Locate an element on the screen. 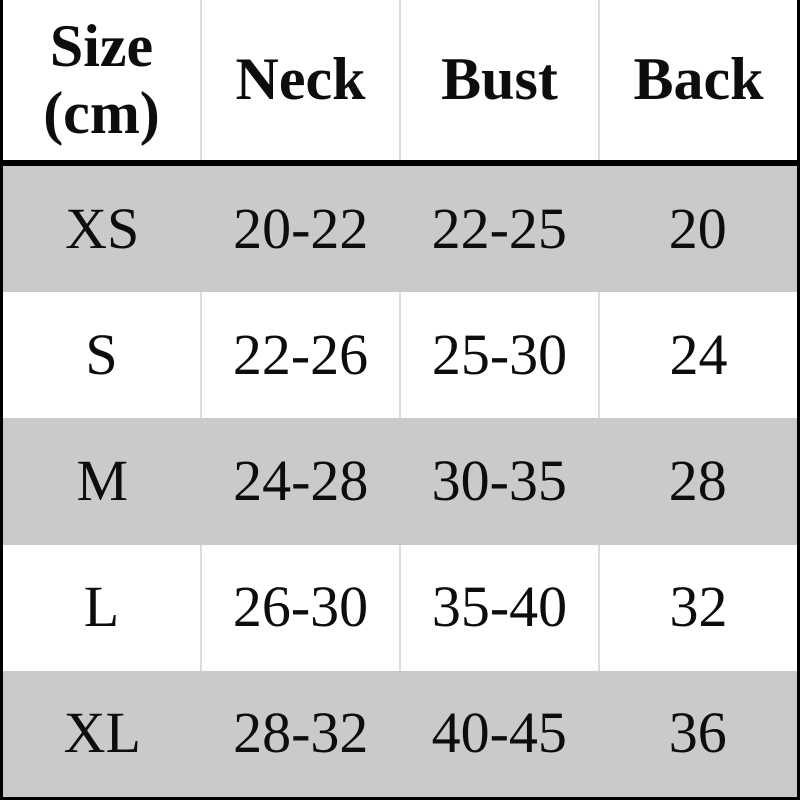 This screenshot has width=800, height=800. bust-cell: 30-35 is located at coordinates (499, 481).